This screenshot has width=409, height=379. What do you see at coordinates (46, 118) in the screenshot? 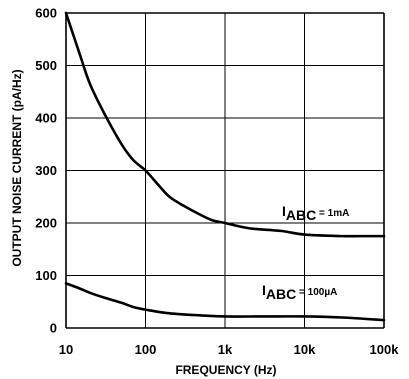
I see `y-tick-label: 400` at bounding box center [46, 118].